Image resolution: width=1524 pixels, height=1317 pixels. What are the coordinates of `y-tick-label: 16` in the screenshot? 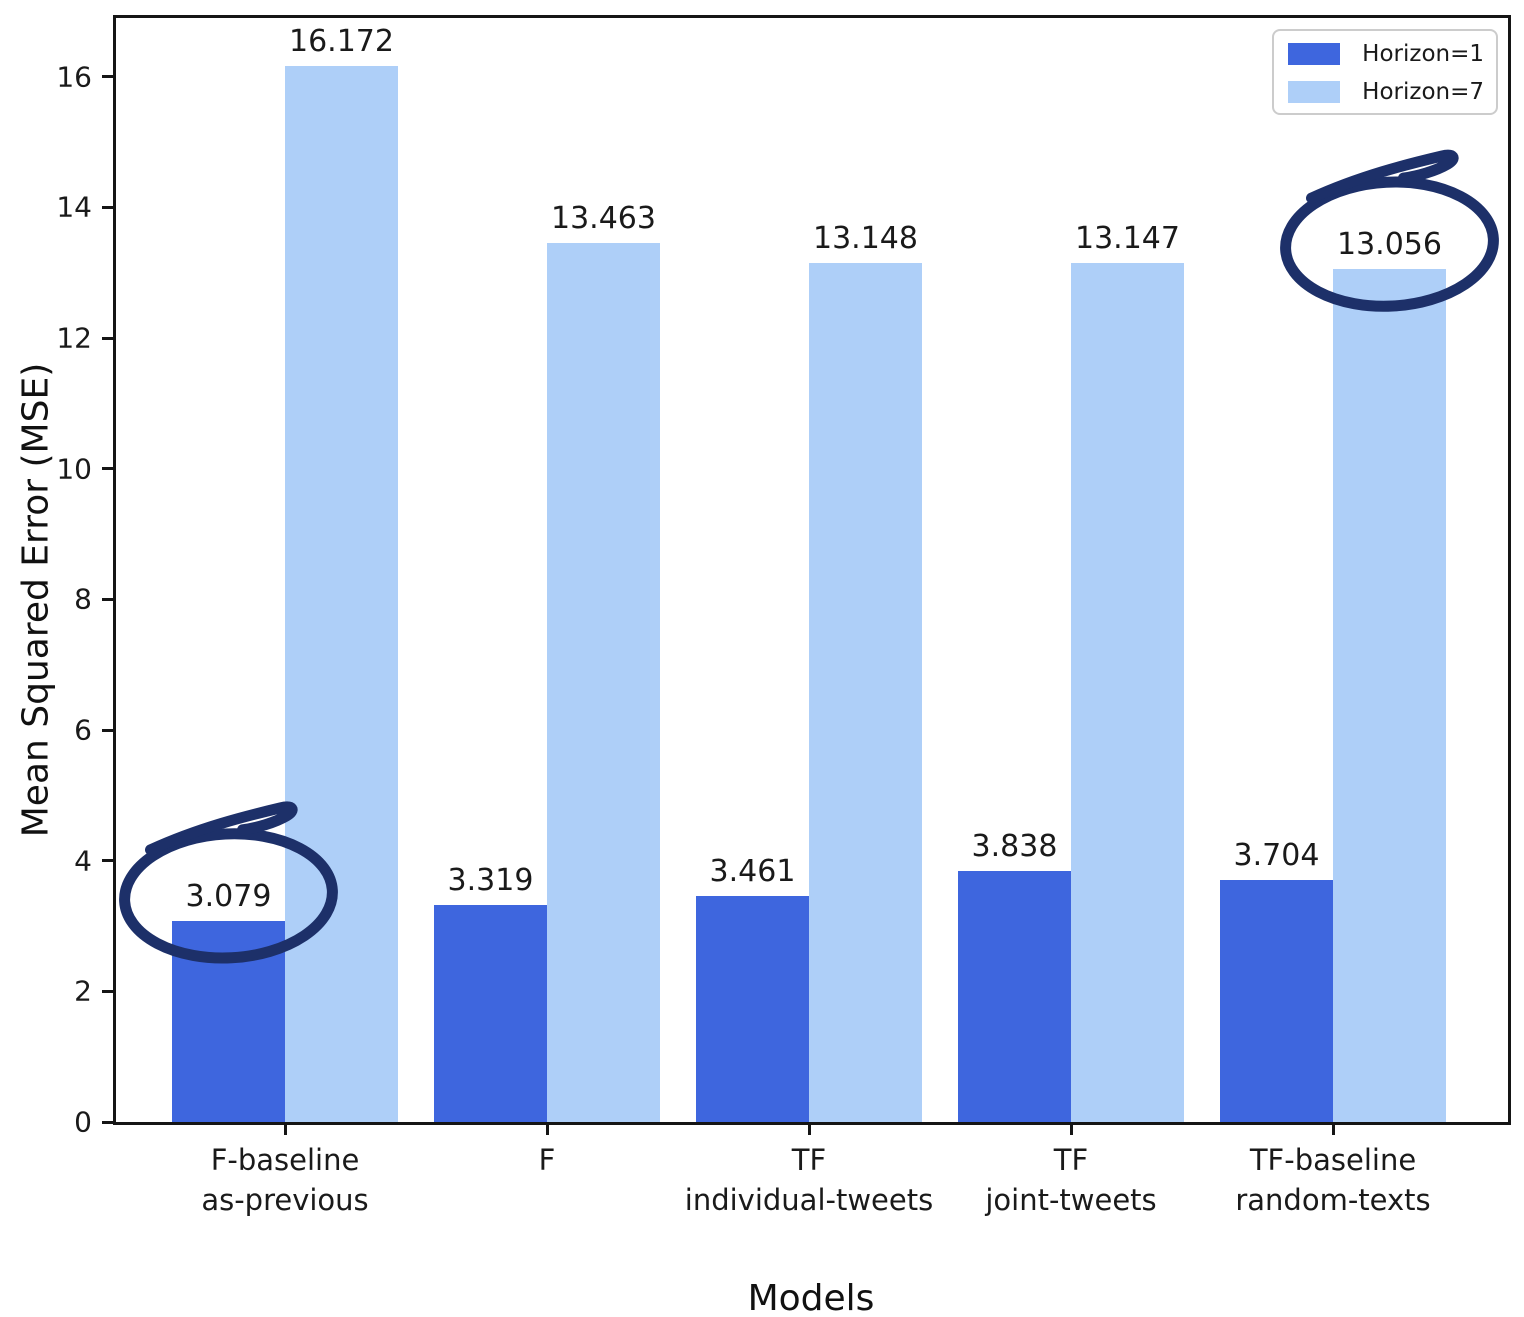 It's located at (74, 77).